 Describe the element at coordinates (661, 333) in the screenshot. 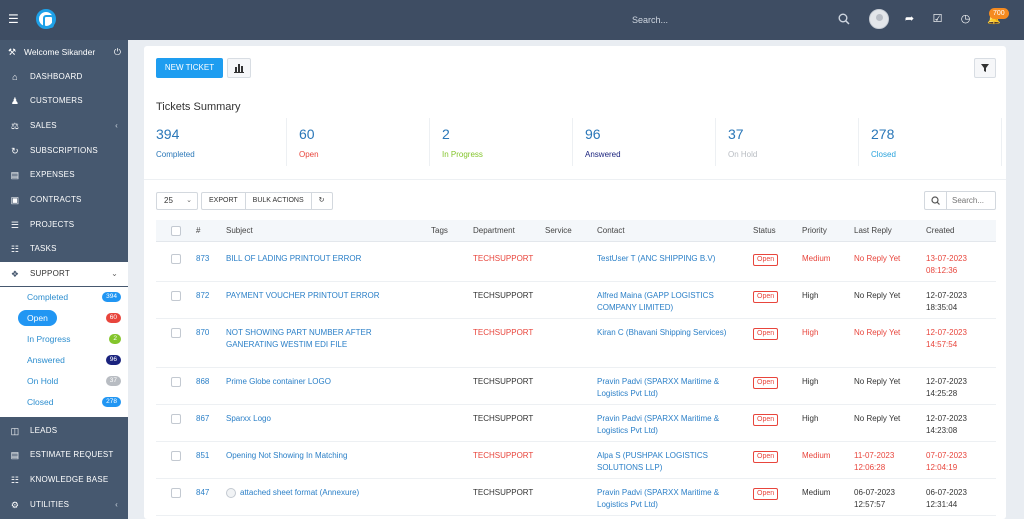

I see `ticket-contact: Kiran C (Bhavani Shipping Services)` at that location.